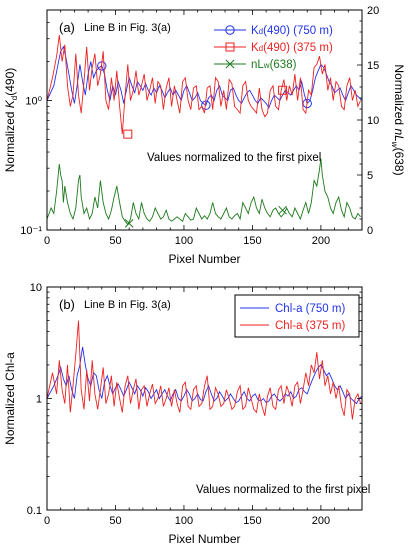 The image size is (413, 550). Describe the element at coordinates (373, 121) in the screenshot. I see `y2-tick-label: 10` at that location.